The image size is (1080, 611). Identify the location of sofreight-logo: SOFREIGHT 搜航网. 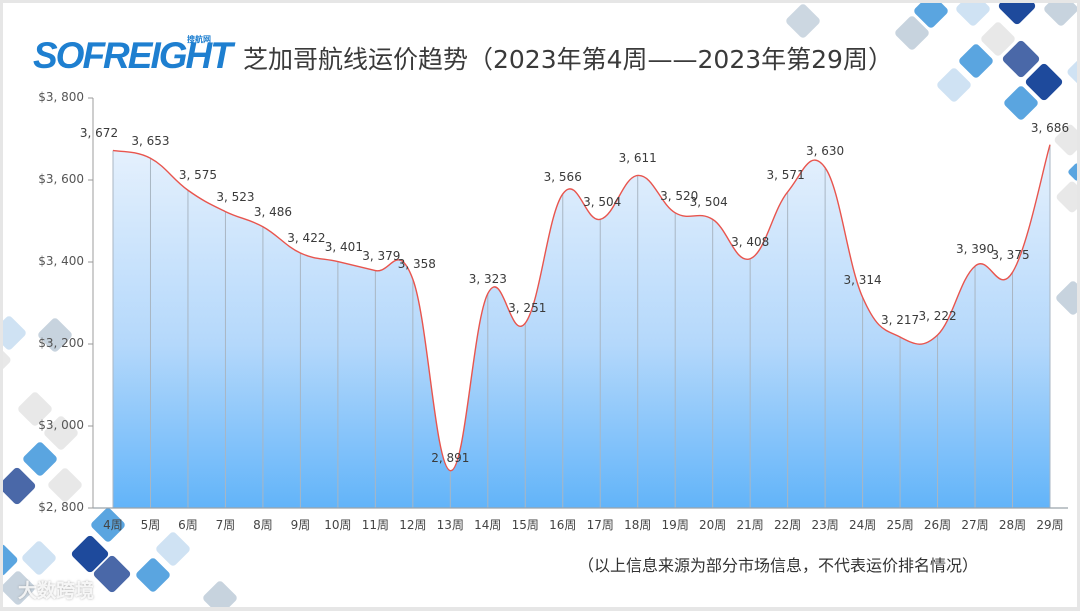
(133, 55).